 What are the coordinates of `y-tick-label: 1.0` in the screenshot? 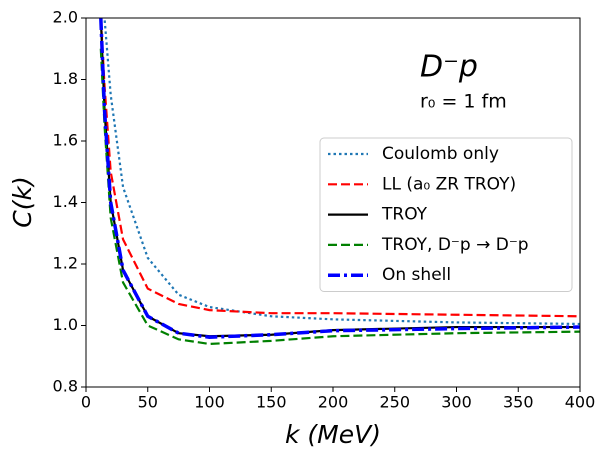 It's located at (65, 324).